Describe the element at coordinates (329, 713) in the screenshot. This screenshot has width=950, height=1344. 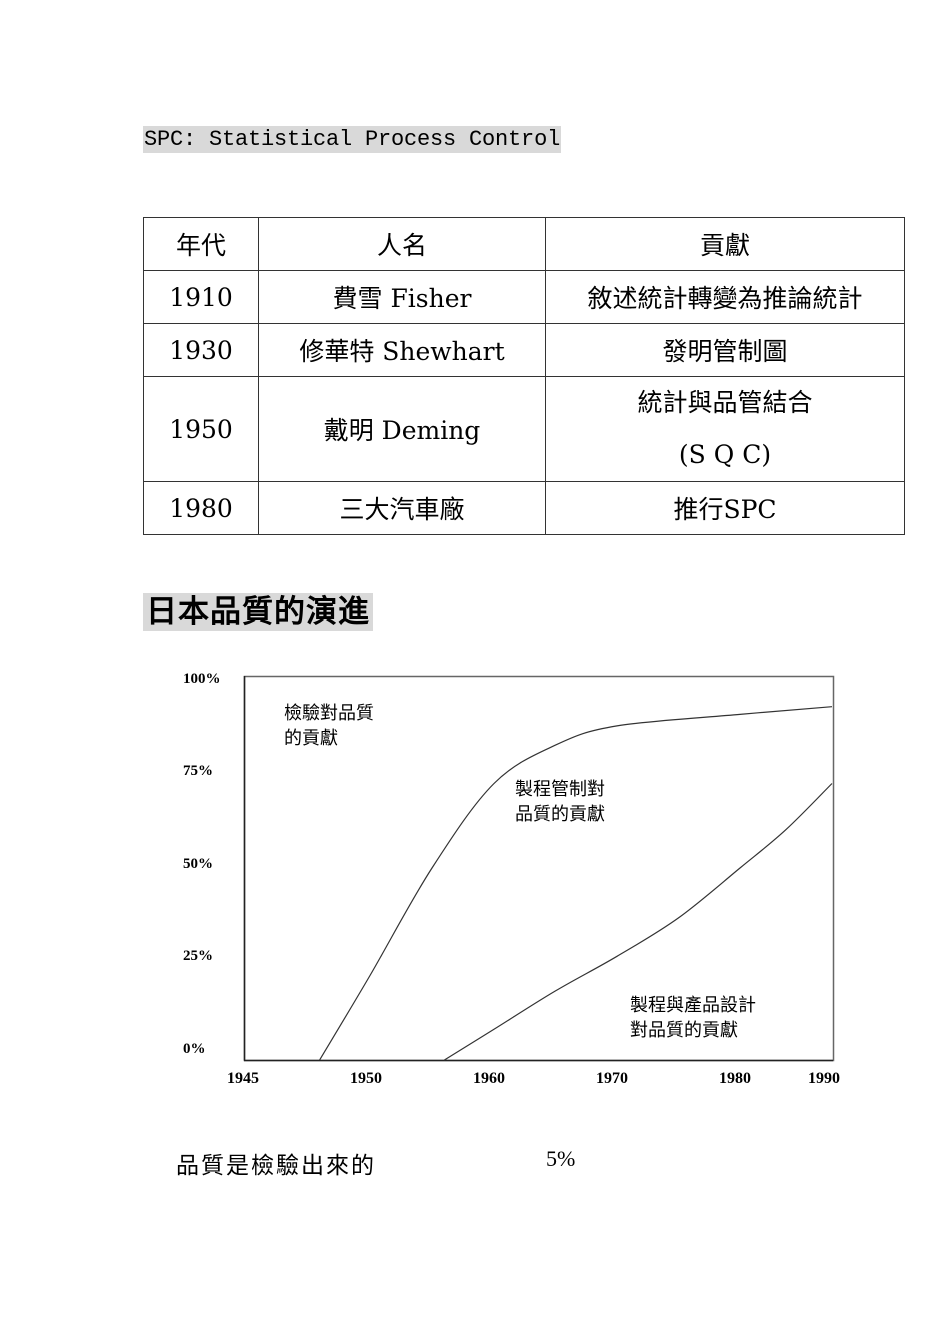
I see `label-line: 檢驗對品質` at that location.